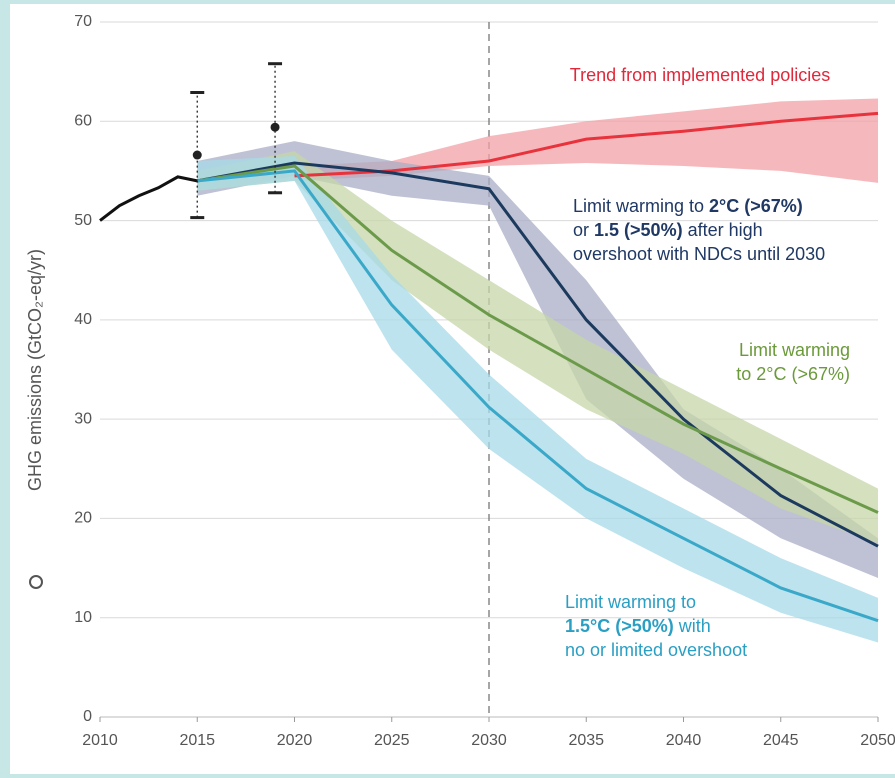 The height and width of the screenshot is (778, 895). What do you see at coordinates (83, 518) in the screenshot?
I see `y-tick-label: 20` at bounding box center [83, 518].